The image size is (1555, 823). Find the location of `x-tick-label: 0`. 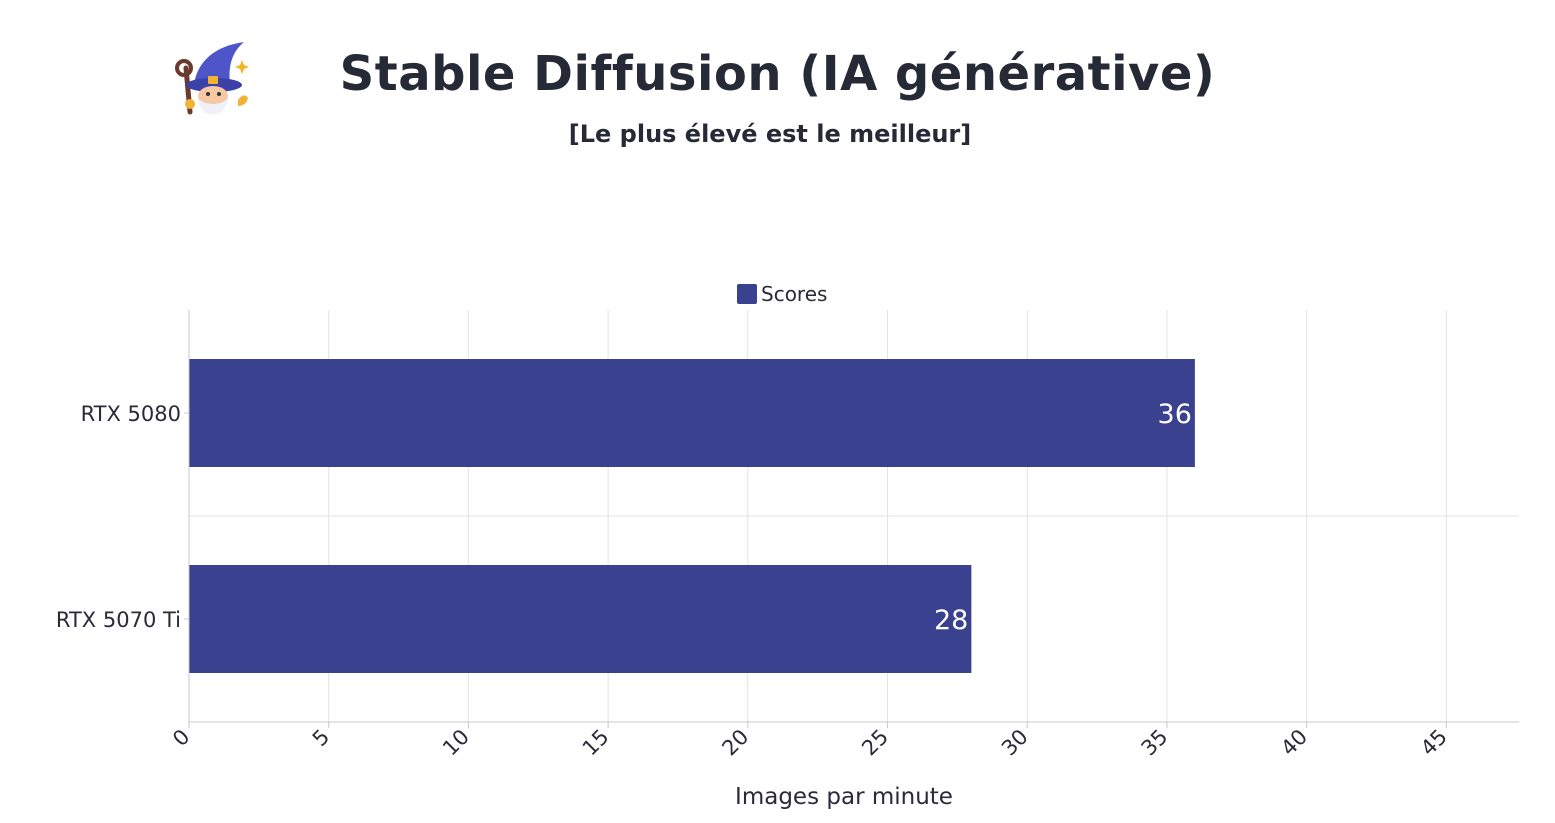

x-tick-label: 0 is located at coordinates (181, 738).